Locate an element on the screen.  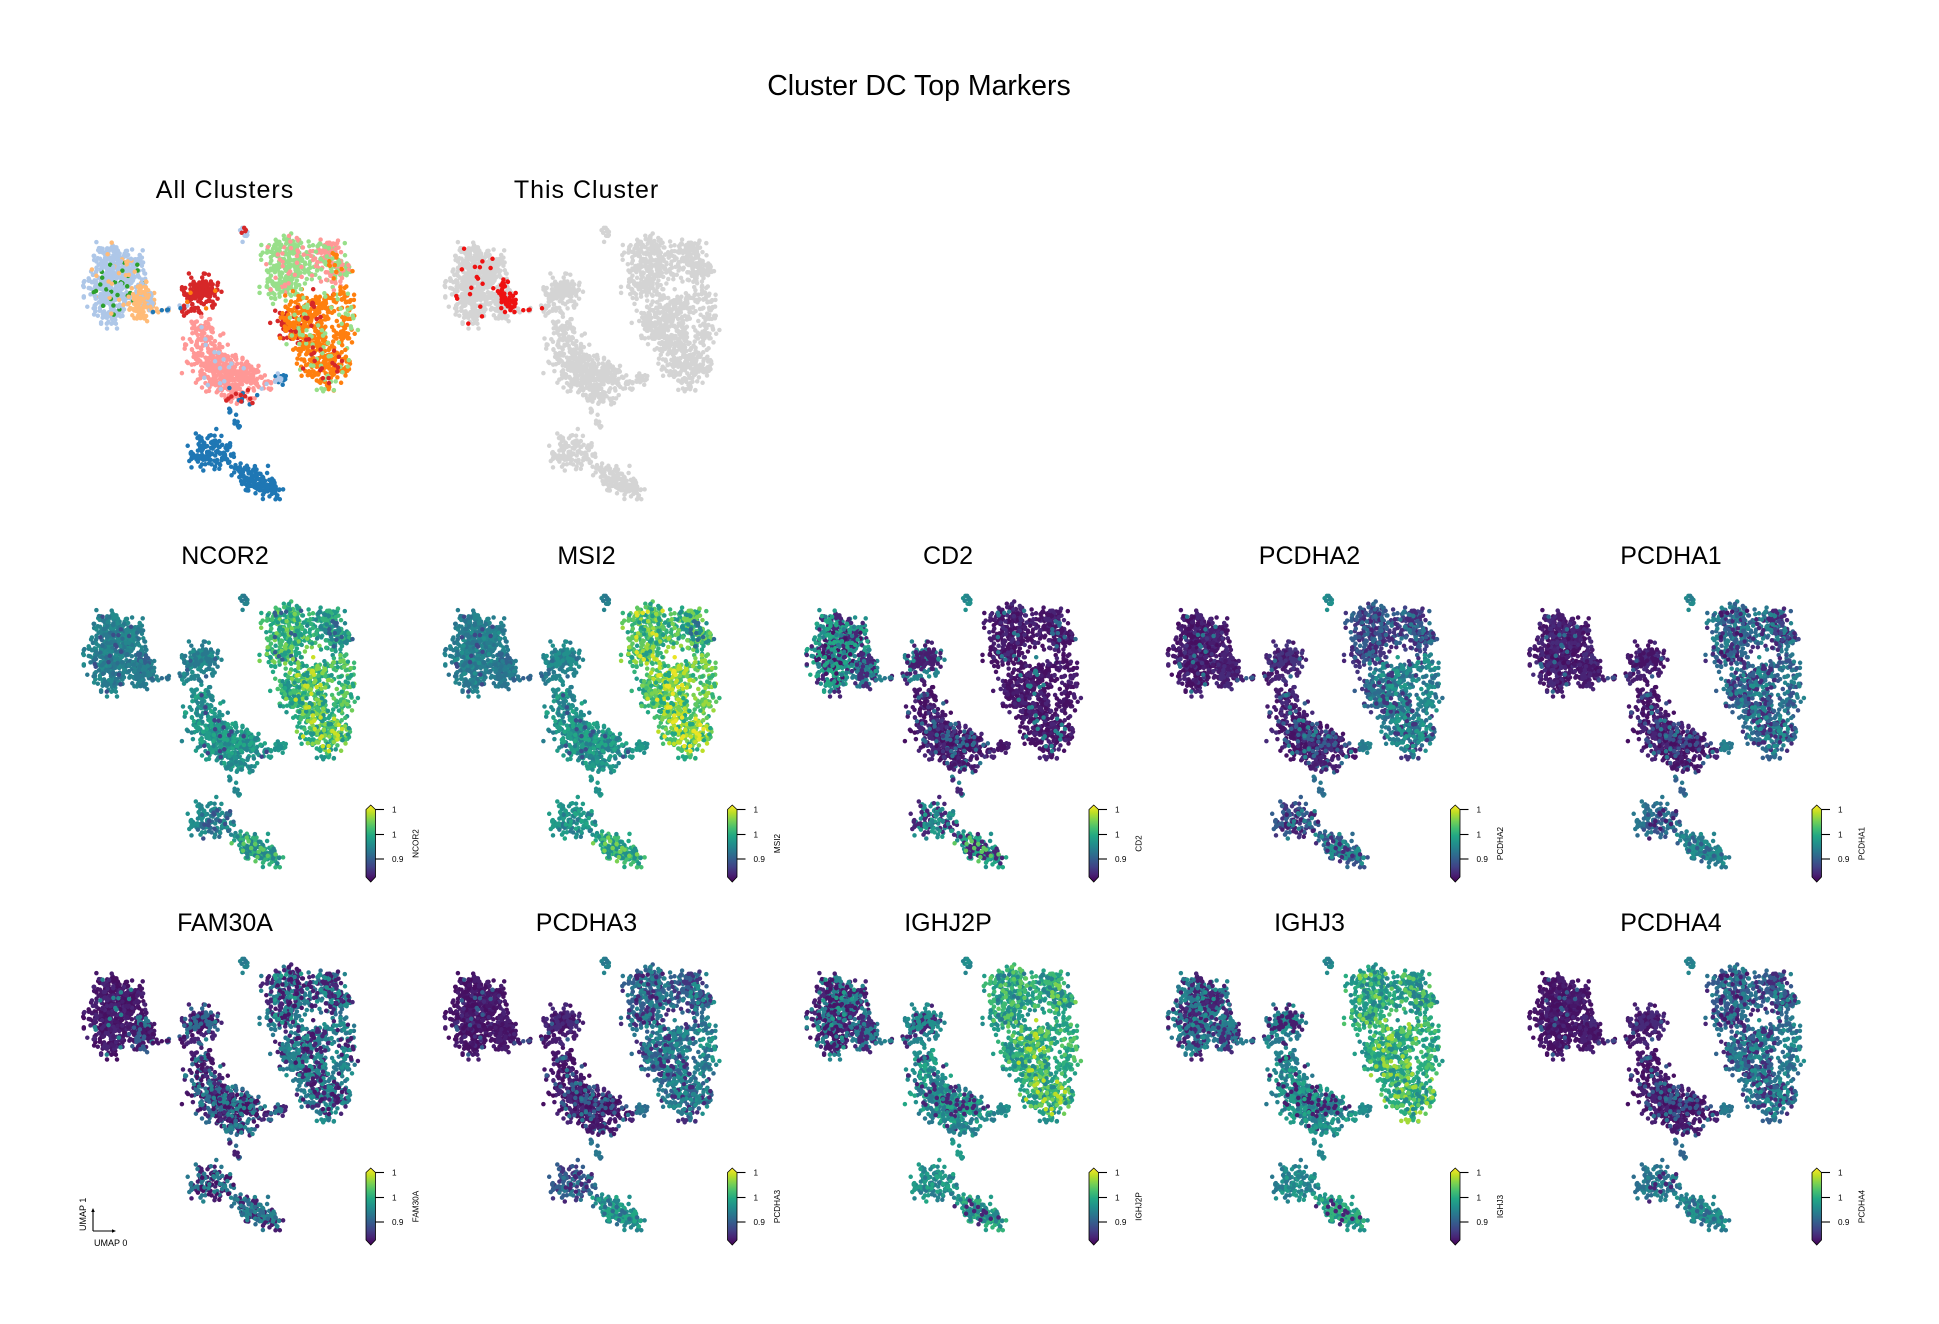
svg-text: Cluster DC Top Markers is located at coordinates (919, 86).